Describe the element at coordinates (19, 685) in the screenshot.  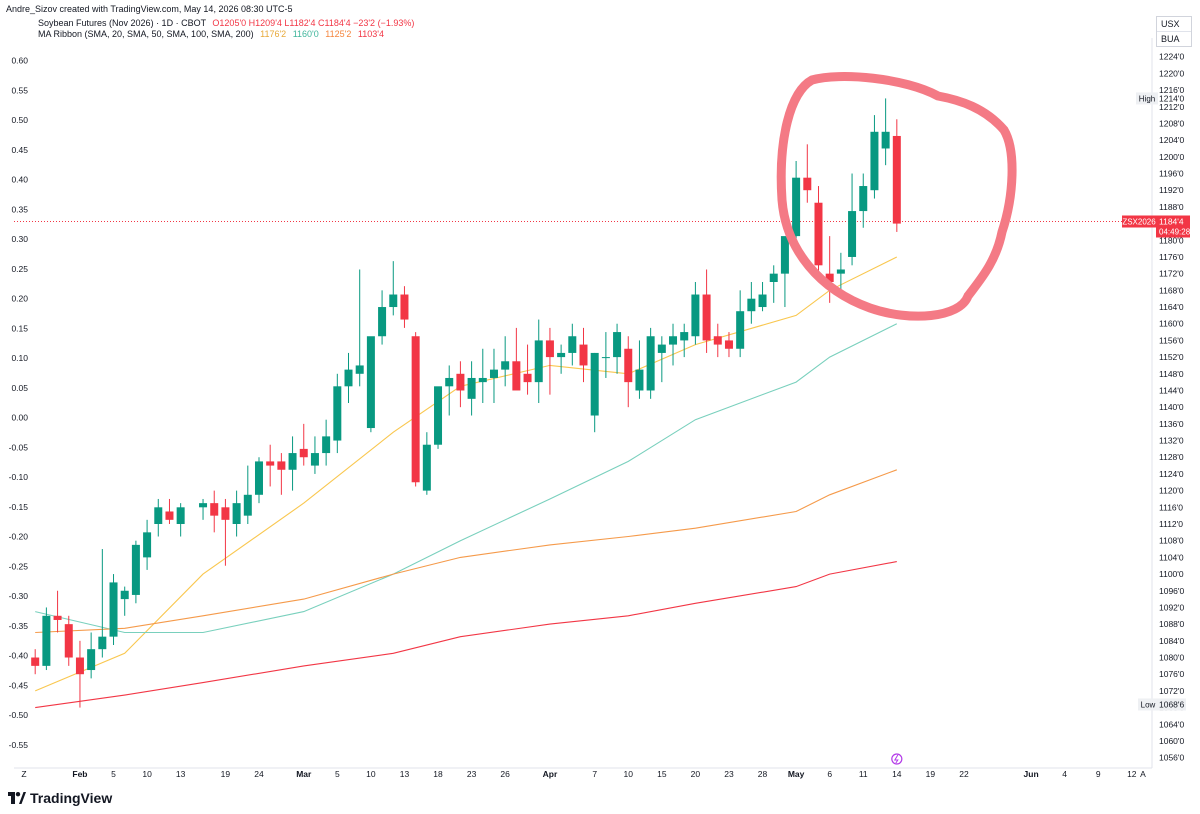
I see `left-tick-label: -0.45` at that location.